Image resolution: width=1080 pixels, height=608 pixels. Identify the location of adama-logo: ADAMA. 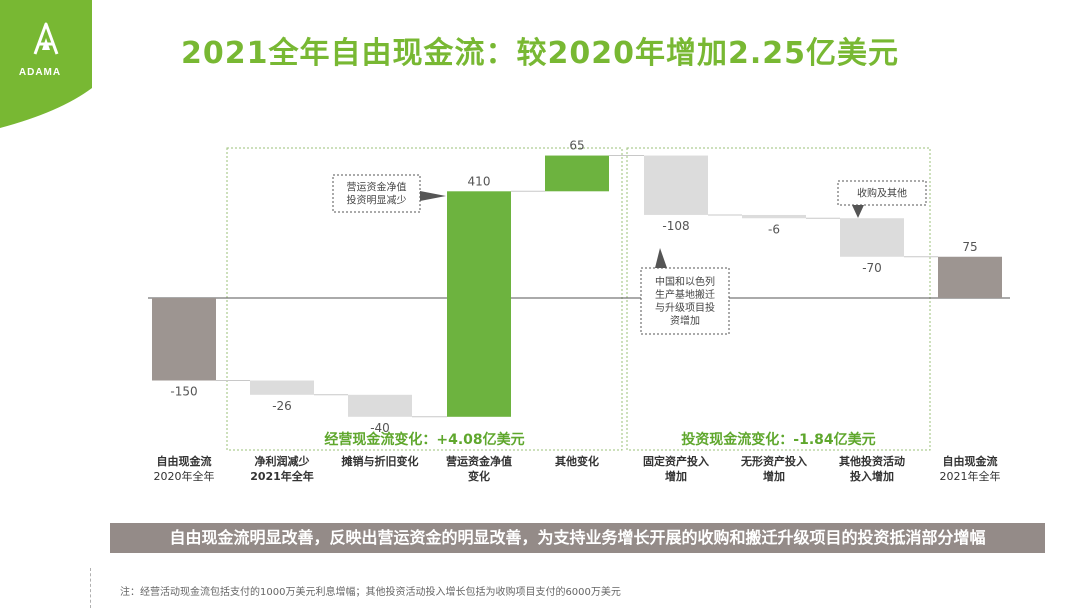
(46, 64).